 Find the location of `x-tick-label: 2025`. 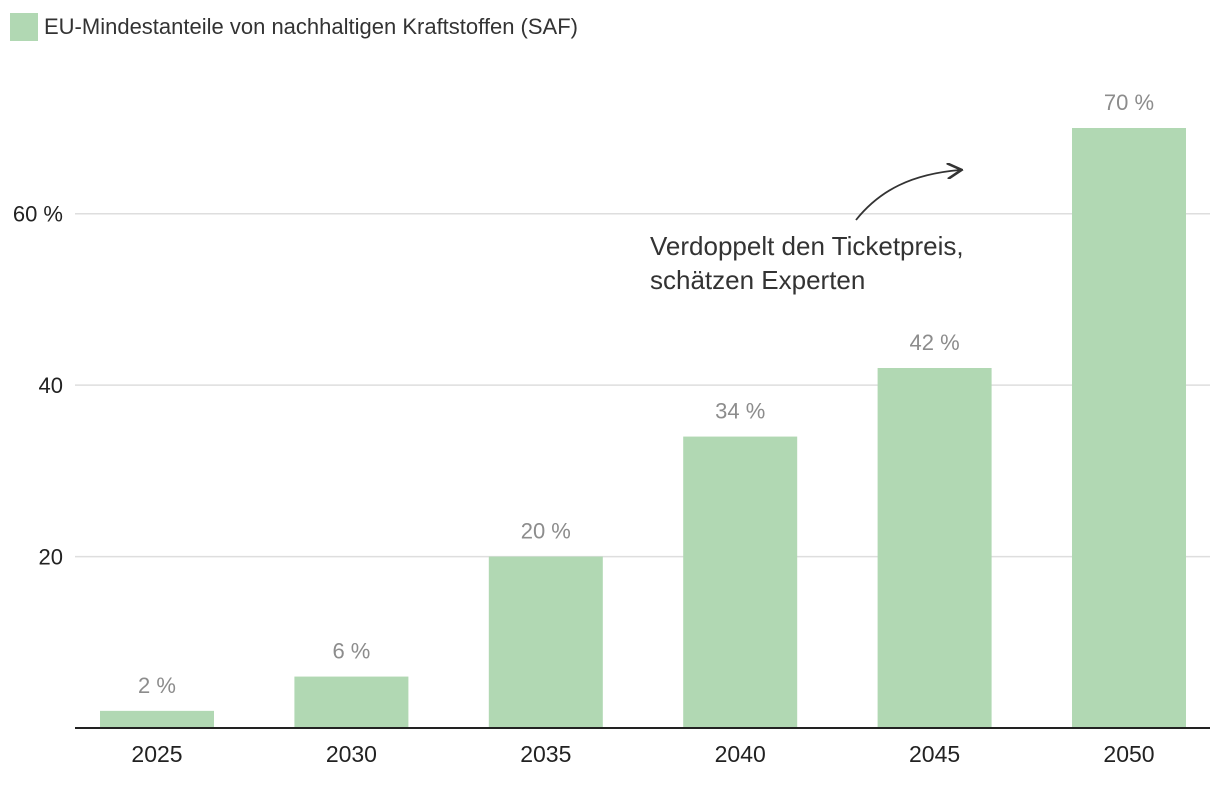

x-tick-label: 2025 is located at coordinates (156, 754).